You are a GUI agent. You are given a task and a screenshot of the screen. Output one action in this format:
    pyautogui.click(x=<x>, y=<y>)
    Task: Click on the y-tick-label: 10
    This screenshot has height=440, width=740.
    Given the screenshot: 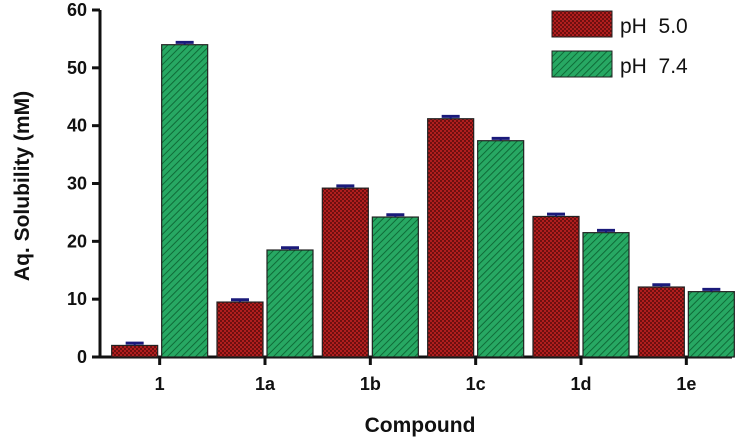 What is the action you would take?
    pyautogui.click(x=77, y=299)
    